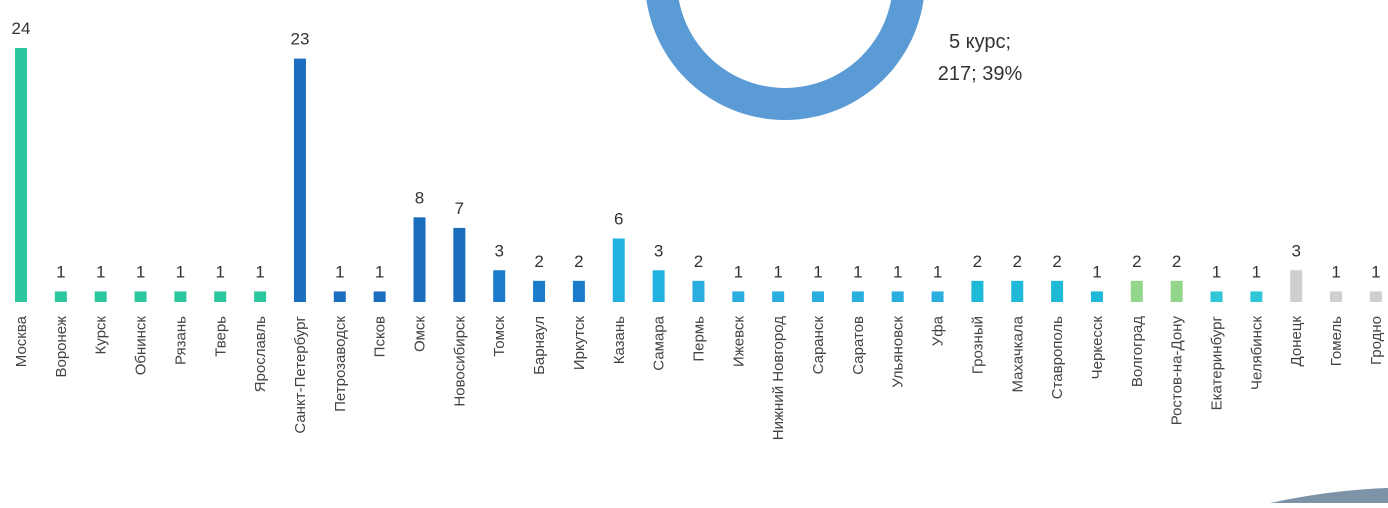  I want to click on value-label: 23, so click(299, 39).